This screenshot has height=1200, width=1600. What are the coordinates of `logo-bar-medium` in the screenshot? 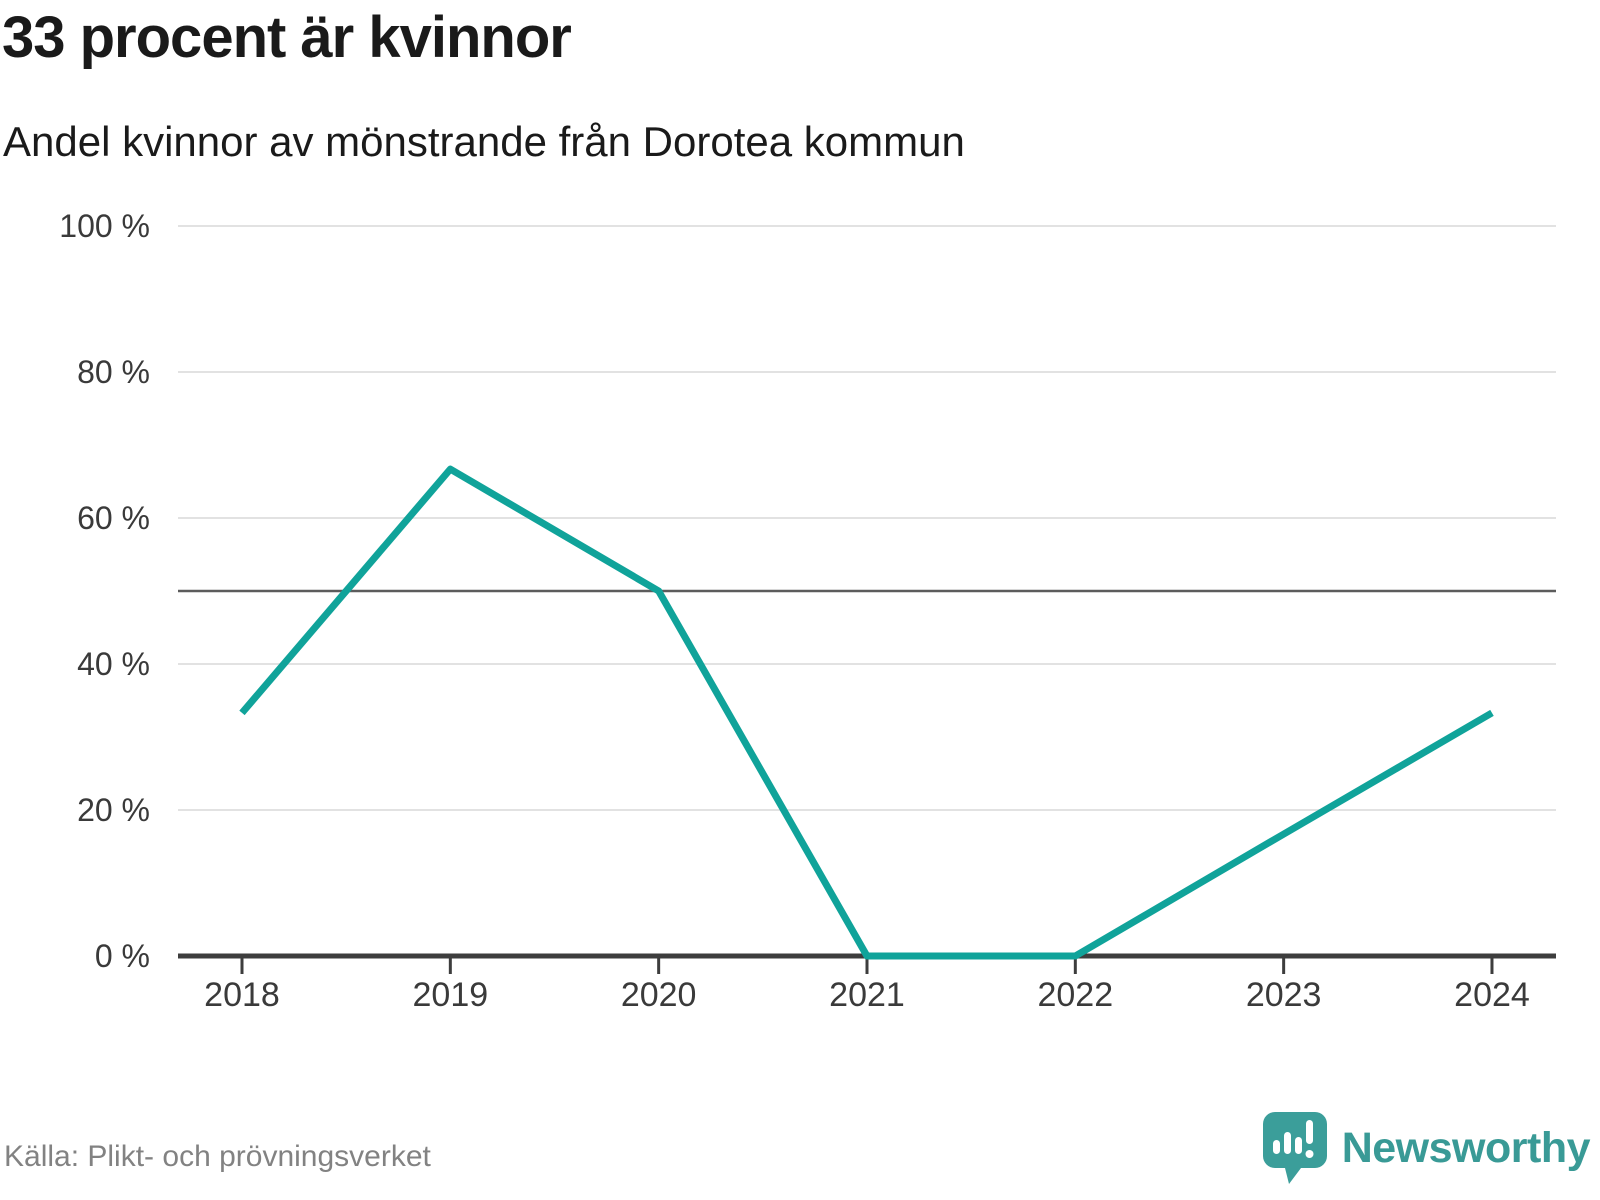 It's located at (1298, 1145).